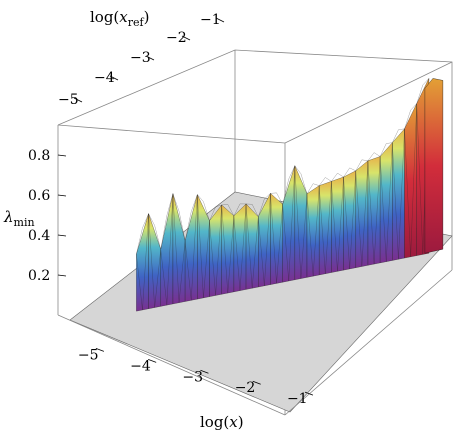 The image size is (464, 436). What do you see at coordinates (210, 20) in the screenshot?
I see `y-tick-label: −1` at bounding box center [210, 20].